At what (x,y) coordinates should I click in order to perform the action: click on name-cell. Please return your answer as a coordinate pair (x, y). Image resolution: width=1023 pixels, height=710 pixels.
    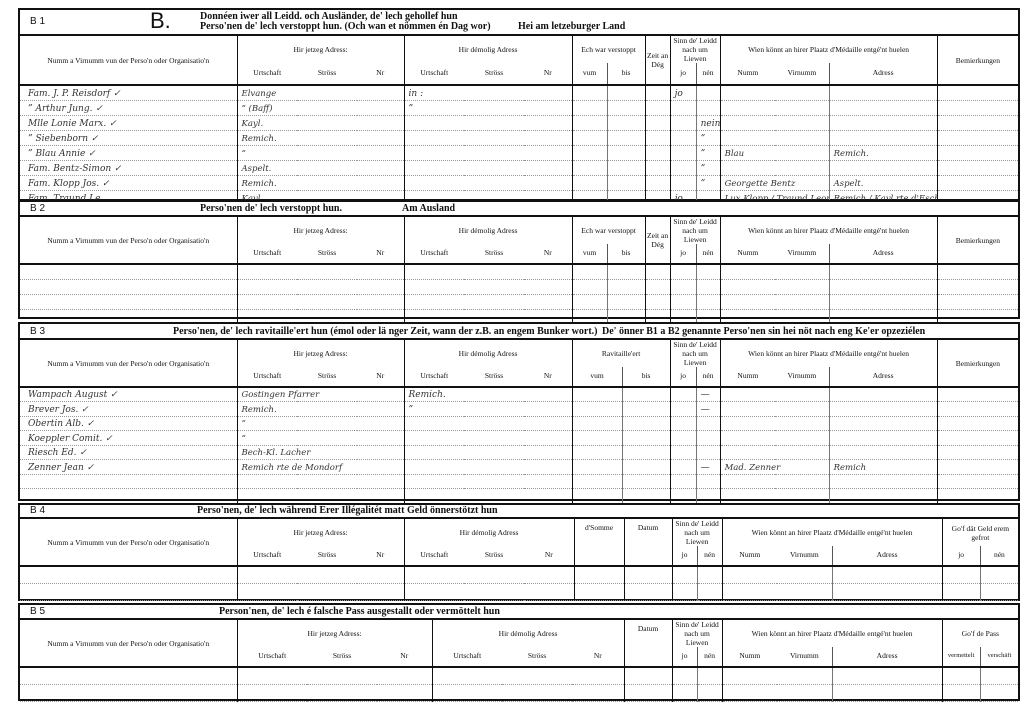
    Looking at the image, I should click on (128, 481).